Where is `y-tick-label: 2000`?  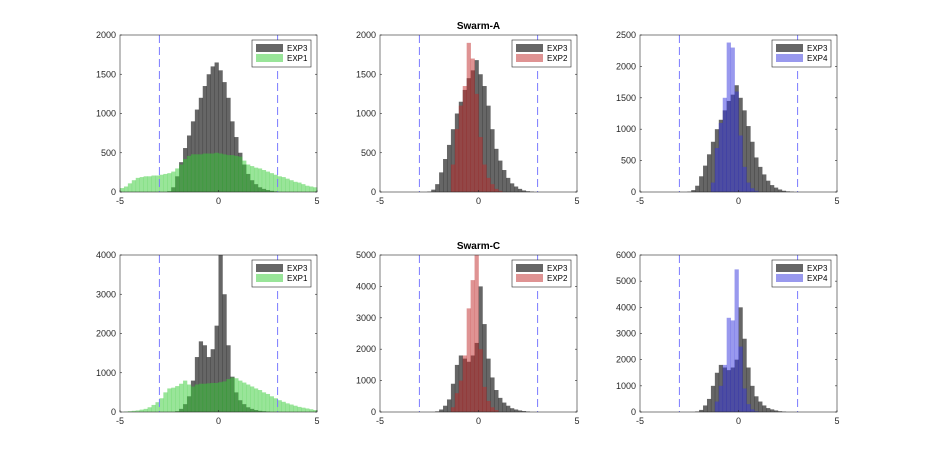 y-tick-label: 2000 is located at coordinates (366, 349).